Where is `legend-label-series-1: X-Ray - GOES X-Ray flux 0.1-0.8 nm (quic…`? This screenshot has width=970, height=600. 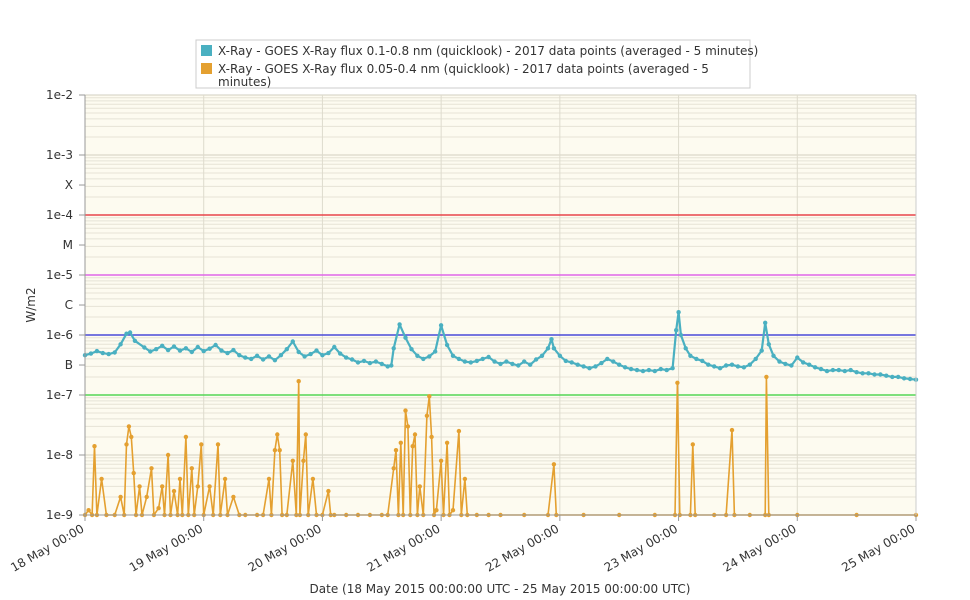
legend-label-series-1: X-Ray - GOES X-Ray flux 0.1-0.8 nm (quic… is located at coordinates (488, 51).